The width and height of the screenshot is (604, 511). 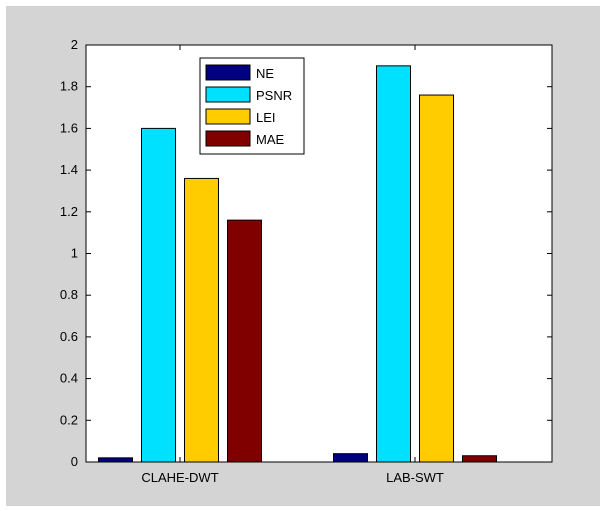 What do you see at coordinates (252, 106) in the screenshot?
I see `legend: NE PSNR LEI MAE` at bounding box center [252, 106].